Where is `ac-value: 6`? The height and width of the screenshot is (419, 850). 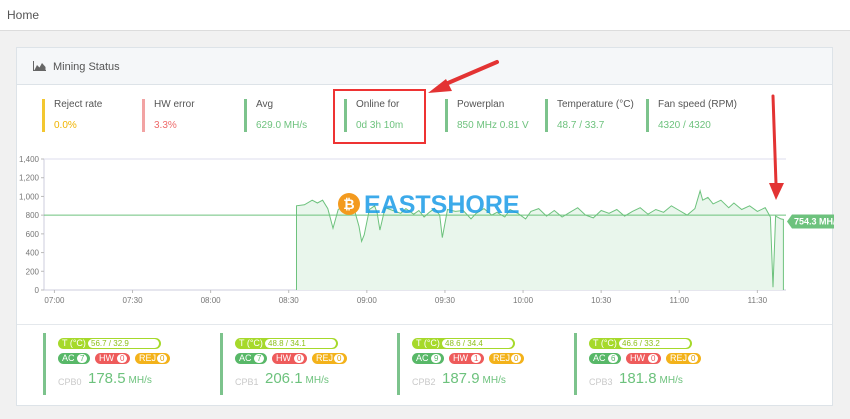 ac-value: 6 is located at coordinates (613, 358).